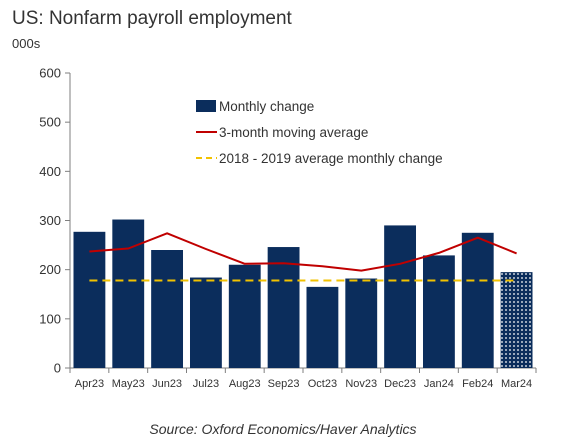 The height and width of the screenshot is (446, 566). Describe the element at coordinates (205, 322) in the screenshot. I see `bar-jul23` at that location.